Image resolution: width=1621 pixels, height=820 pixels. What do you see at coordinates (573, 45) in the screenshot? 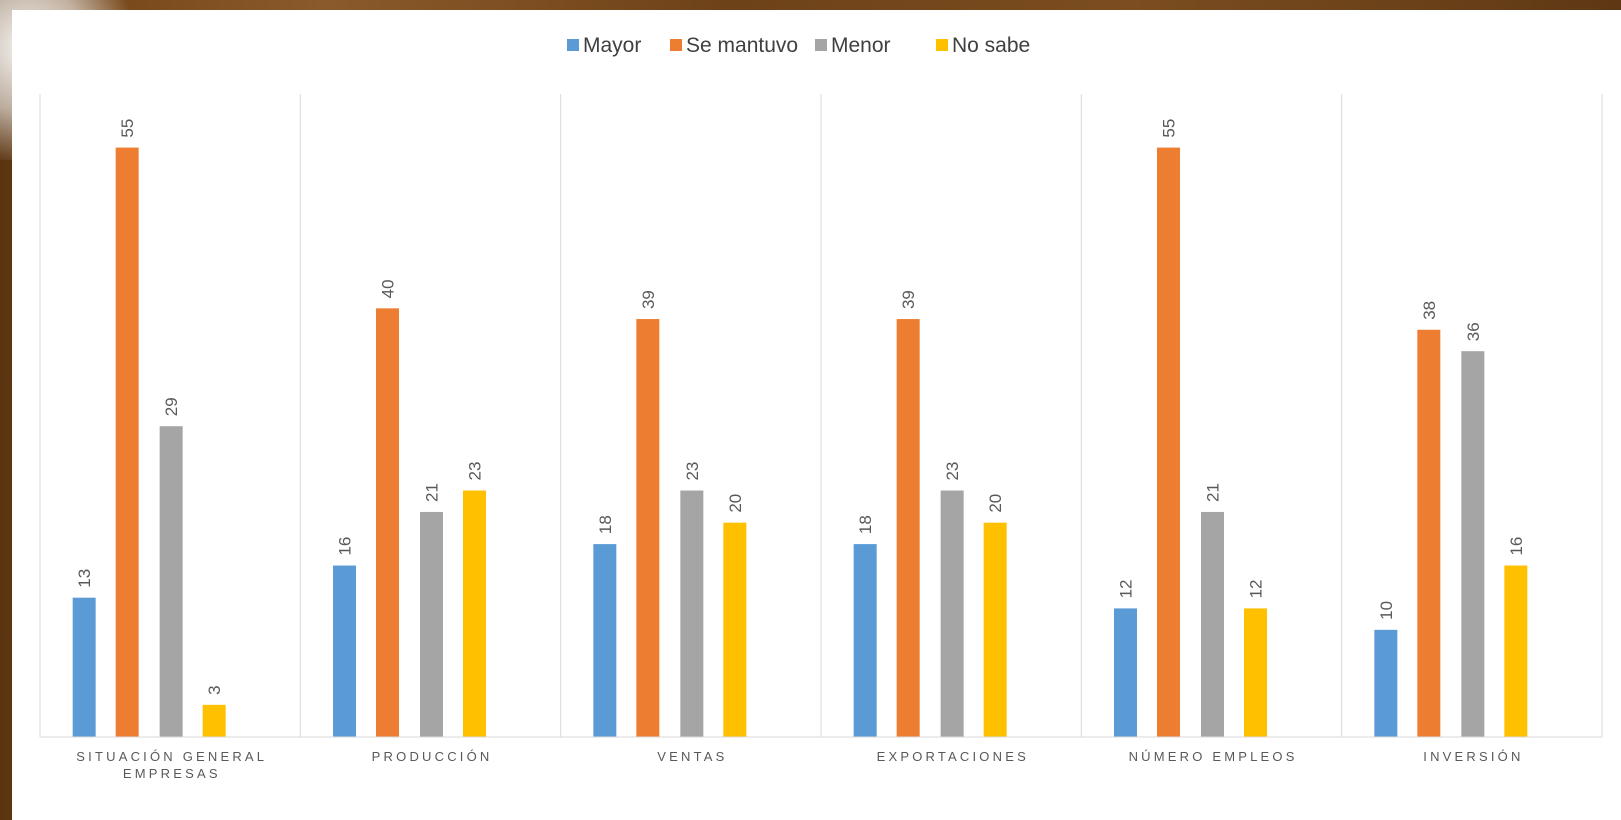
I see `legend-swatch-mayor` at bounding box center [573, 45].